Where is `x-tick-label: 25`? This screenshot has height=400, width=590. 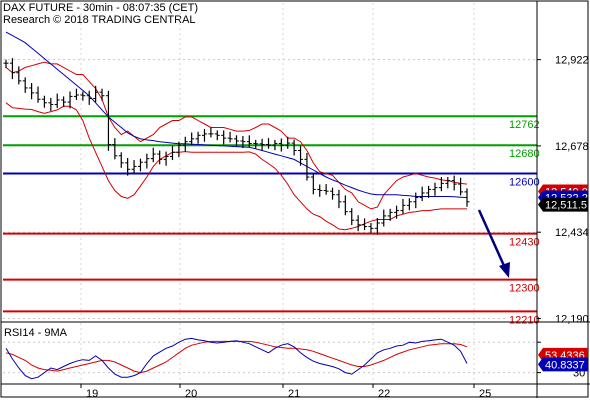 x-tick-label: 25 is located at coordinates (485, 394).